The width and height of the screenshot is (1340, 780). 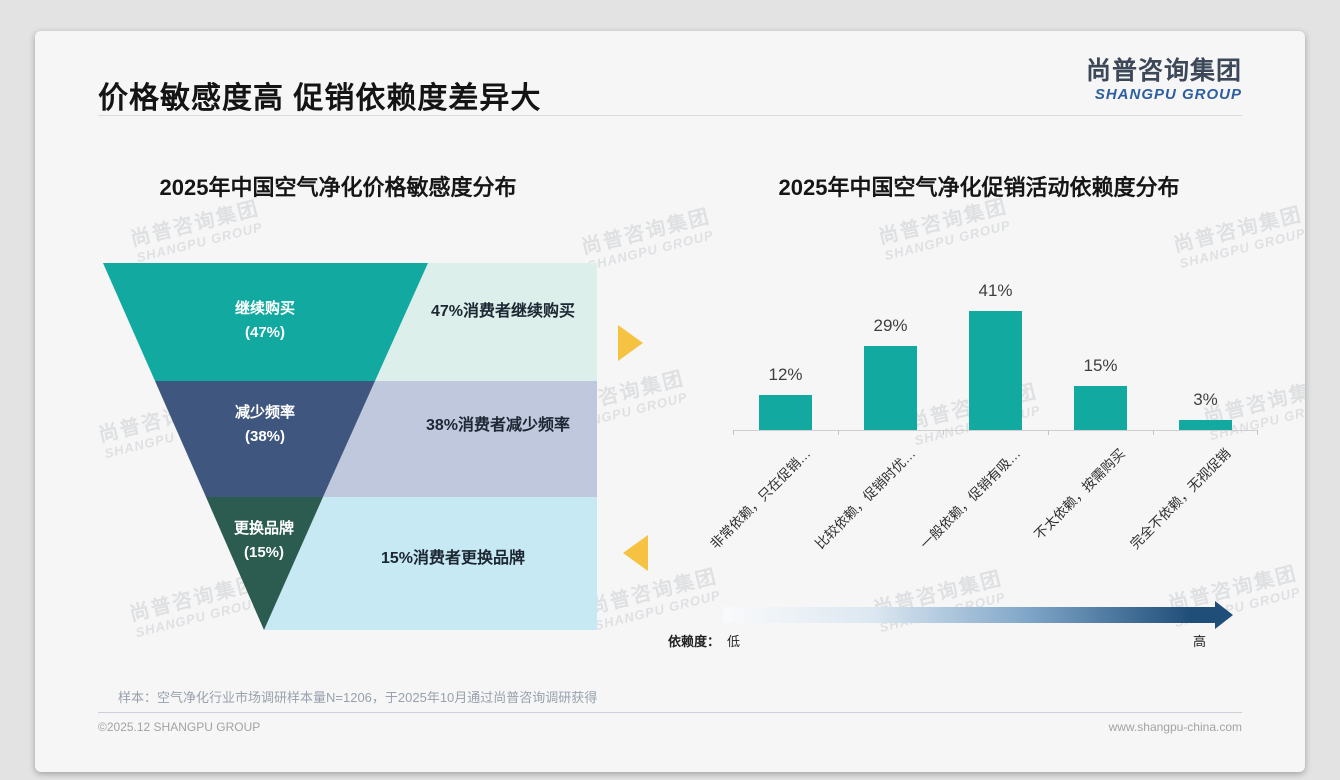 What do you see at coordinates (670, 712) in the screenshot?
I see `footer-divider` at bounding box center [670, 712].